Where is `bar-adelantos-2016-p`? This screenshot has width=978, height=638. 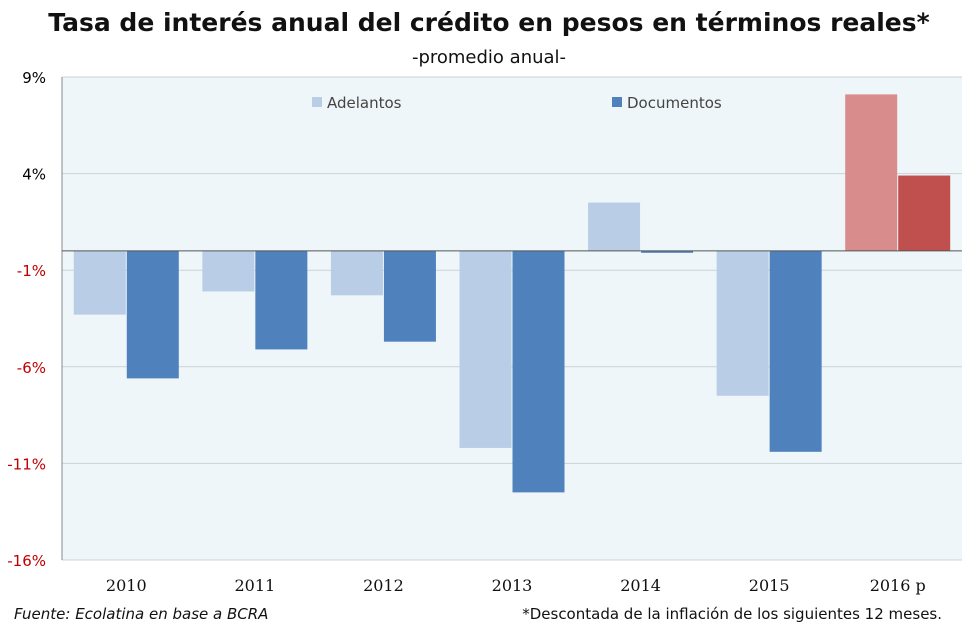 bar-adelantos-2016-p is located at coordinates (871, 172).